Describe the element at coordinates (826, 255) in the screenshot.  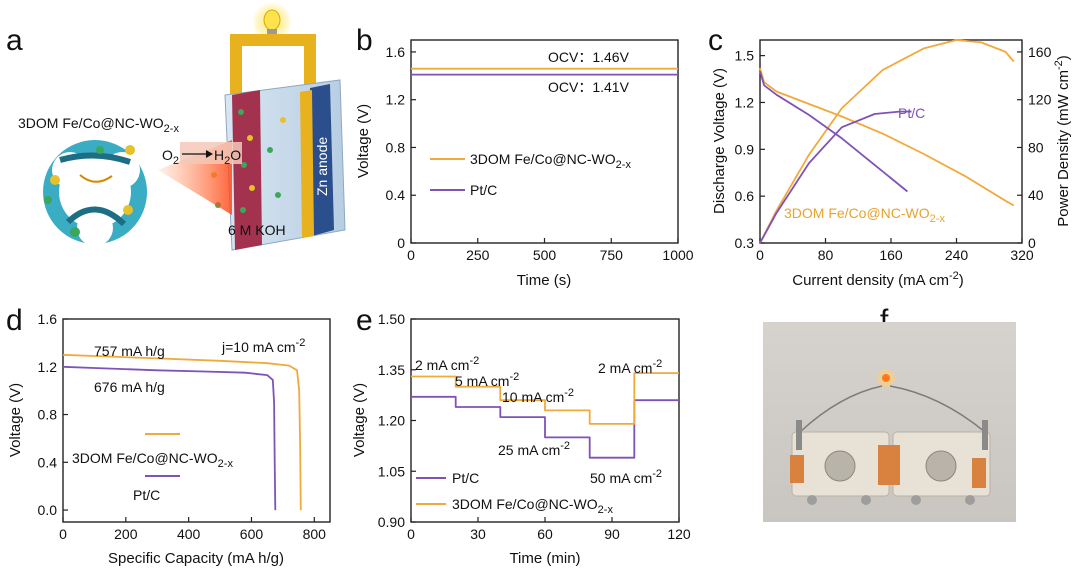
I see `x-tick-label: 80` at that location.